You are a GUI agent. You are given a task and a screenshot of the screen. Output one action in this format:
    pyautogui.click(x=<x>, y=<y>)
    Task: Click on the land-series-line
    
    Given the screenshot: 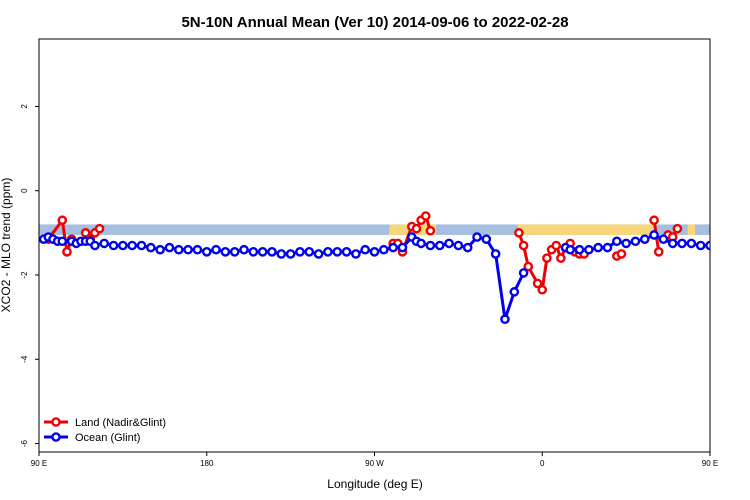 What is the action you would take?
    pyautogui.click(x=60, y=236)
    